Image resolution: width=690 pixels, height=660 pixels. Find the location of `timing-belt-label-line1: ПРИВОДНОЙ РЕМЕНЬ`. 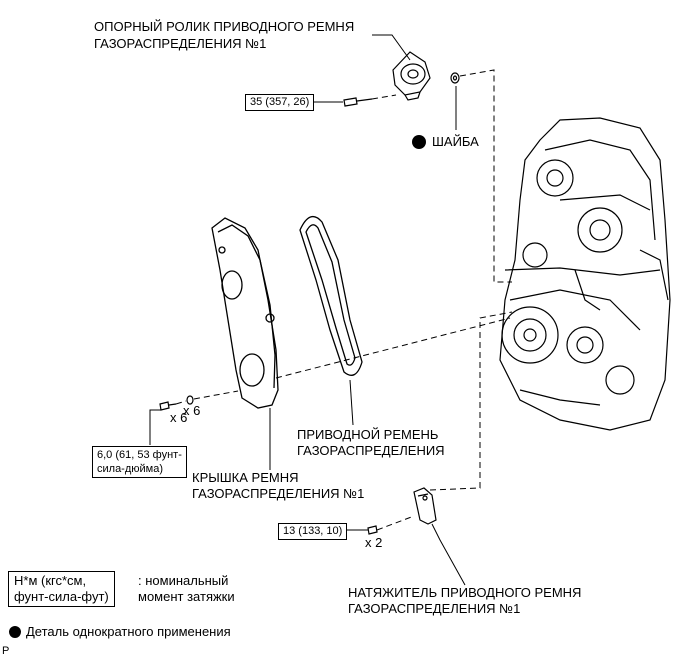

timing-belt-label-line1: ПРИВОДНОЙ РЕМЕНЬ is located at coordinates (368, 434).